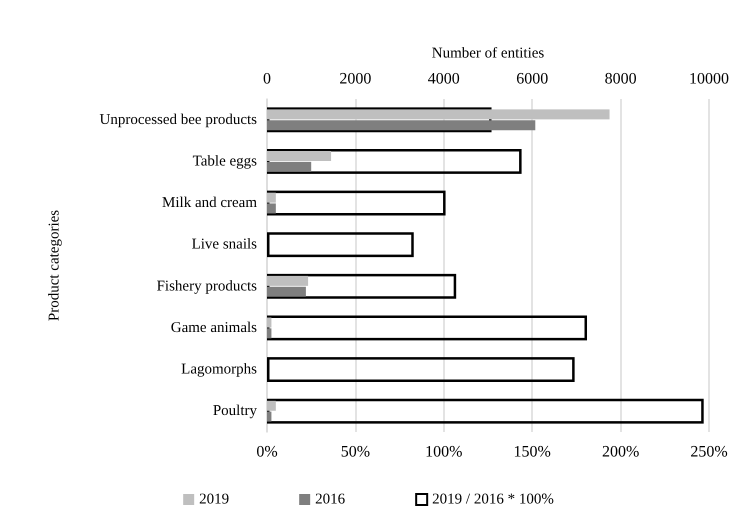 The height and width of the screenshot is (520, 737). I want to click on x2-tick-label: 10000, so click(709, 79).